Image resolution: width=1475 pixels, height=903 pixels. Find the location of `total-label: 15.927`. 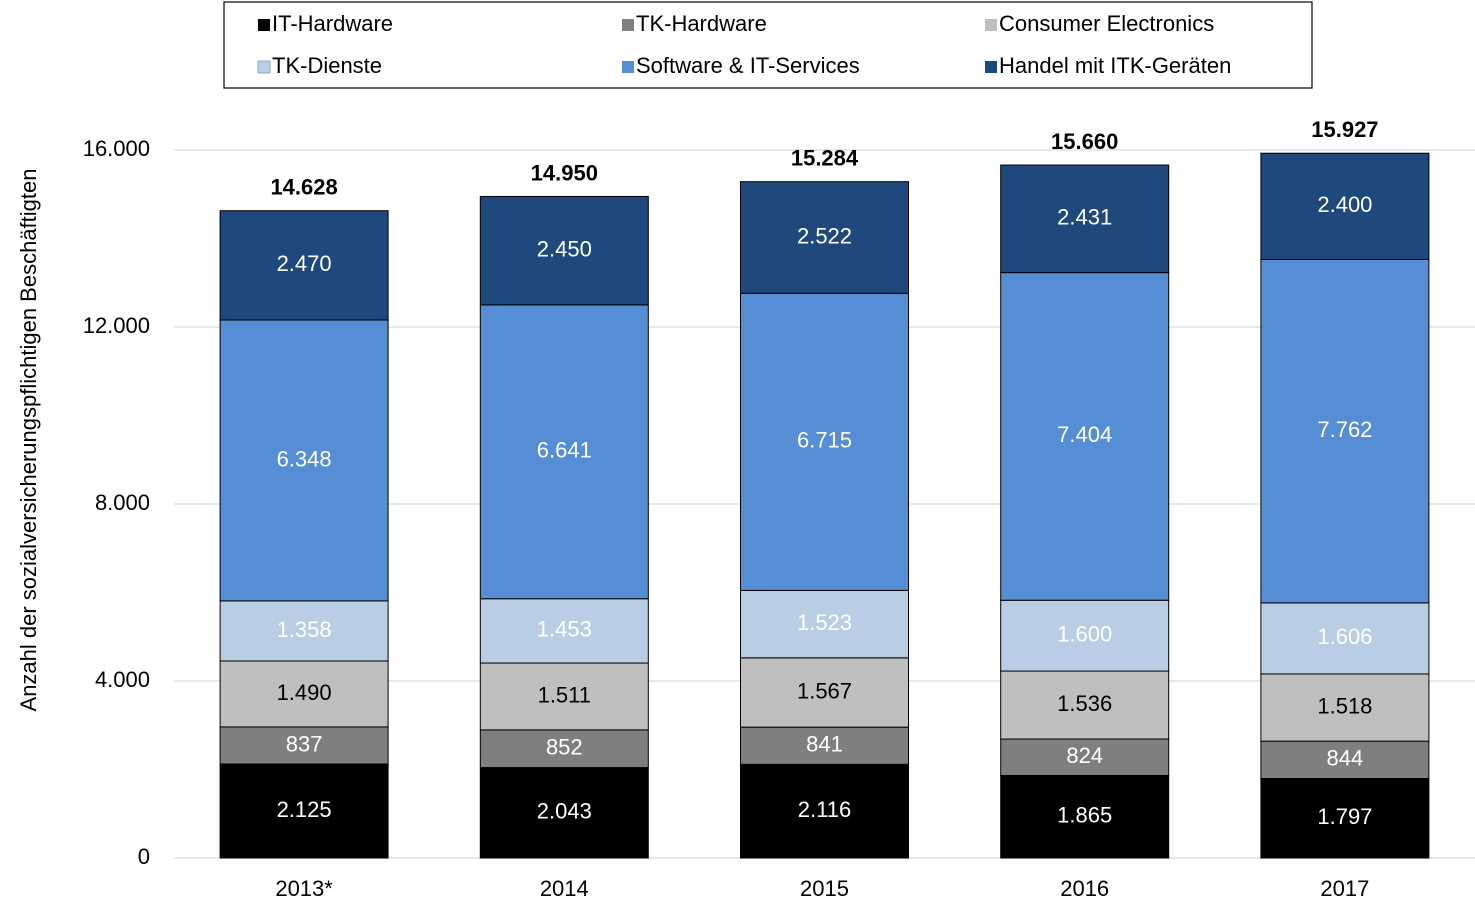

total-label: 15.927 is located at coordinates (1344, 129).